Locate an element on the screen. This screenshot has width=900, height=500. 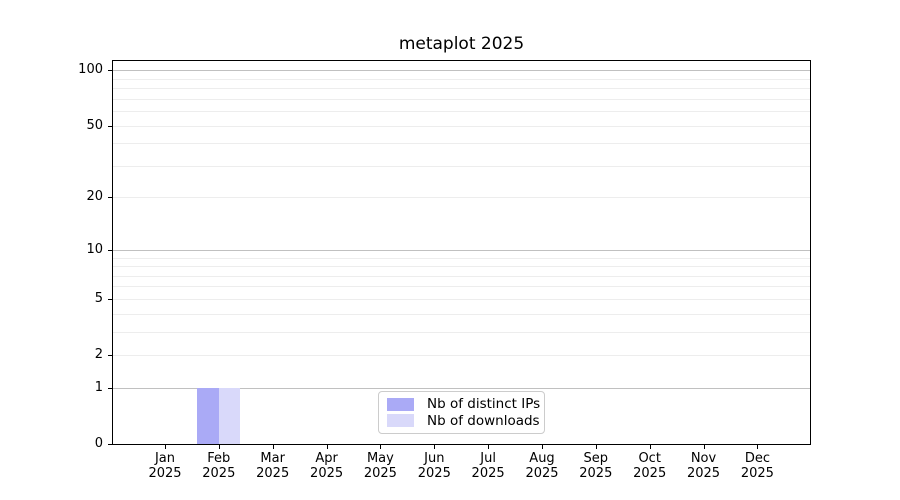
x-tick-label-line: Jan is located at coordinates (165, 458).